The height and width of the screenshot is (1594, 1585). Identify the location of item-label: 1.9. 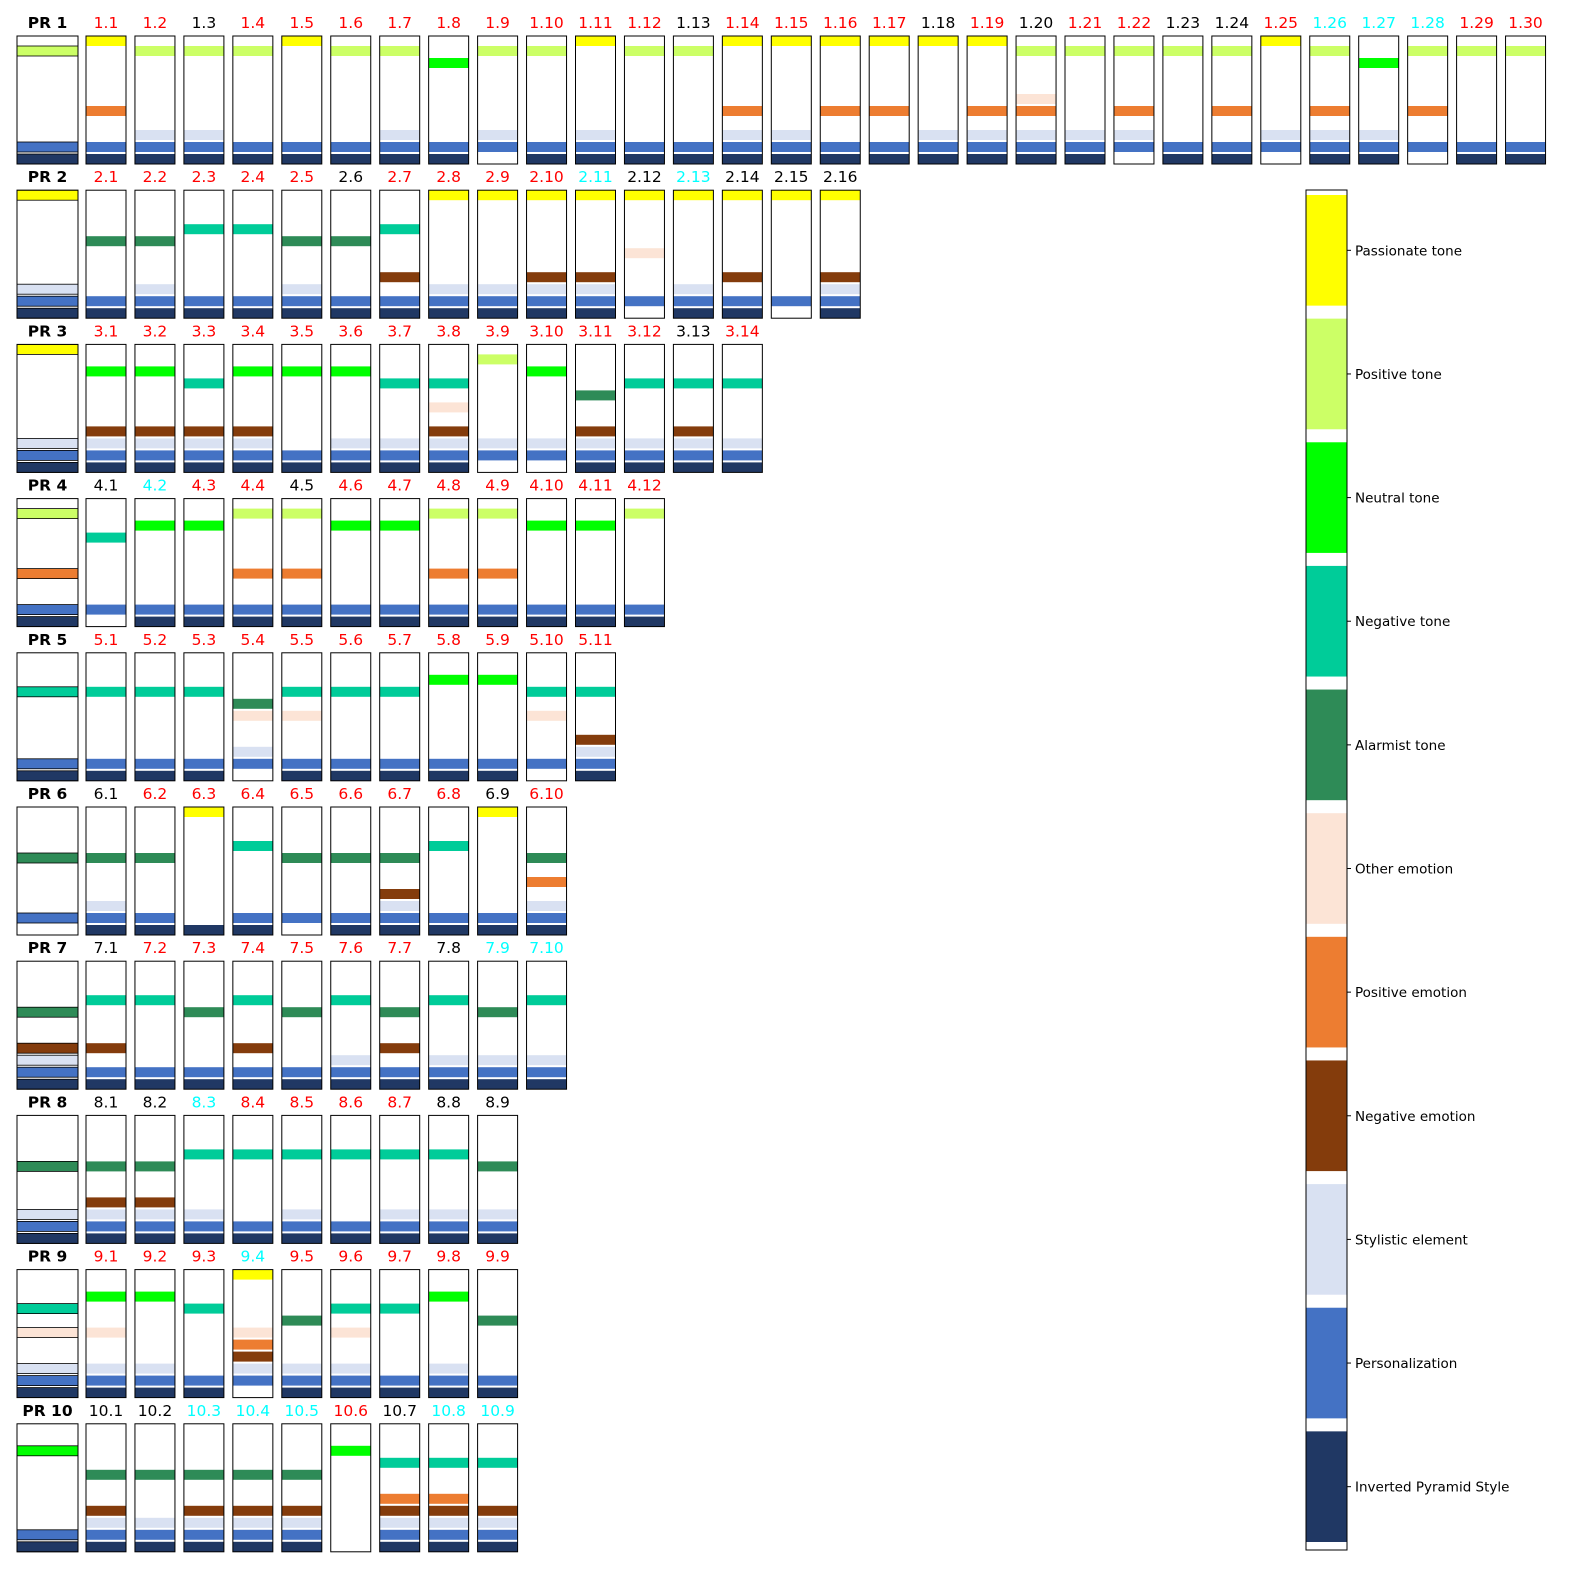
(497, 23).